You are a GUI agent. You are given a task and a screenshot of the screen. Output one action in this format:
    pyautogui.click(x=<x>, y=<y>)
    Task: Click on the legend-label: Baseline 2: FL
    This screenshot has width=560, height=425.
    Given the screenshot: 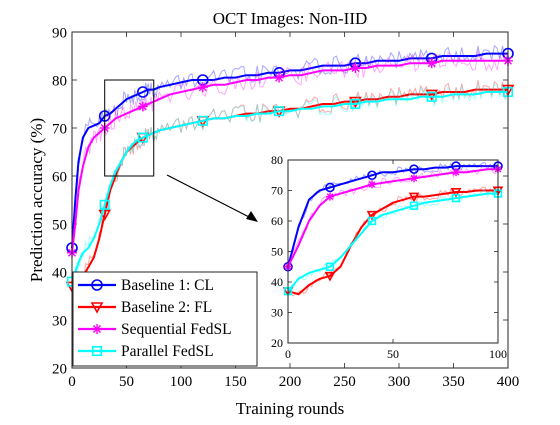 What is the action you would take?
    pyautogui.click(x=166, y=307)
    